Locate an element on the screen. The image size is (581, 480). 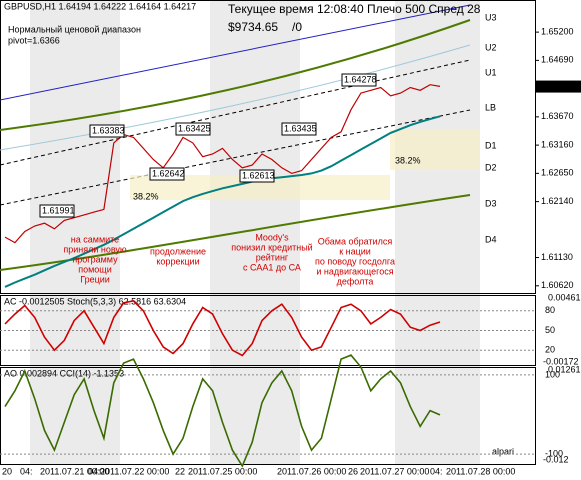
price-mark: 1.63435 is located at coordinates (300, 128).